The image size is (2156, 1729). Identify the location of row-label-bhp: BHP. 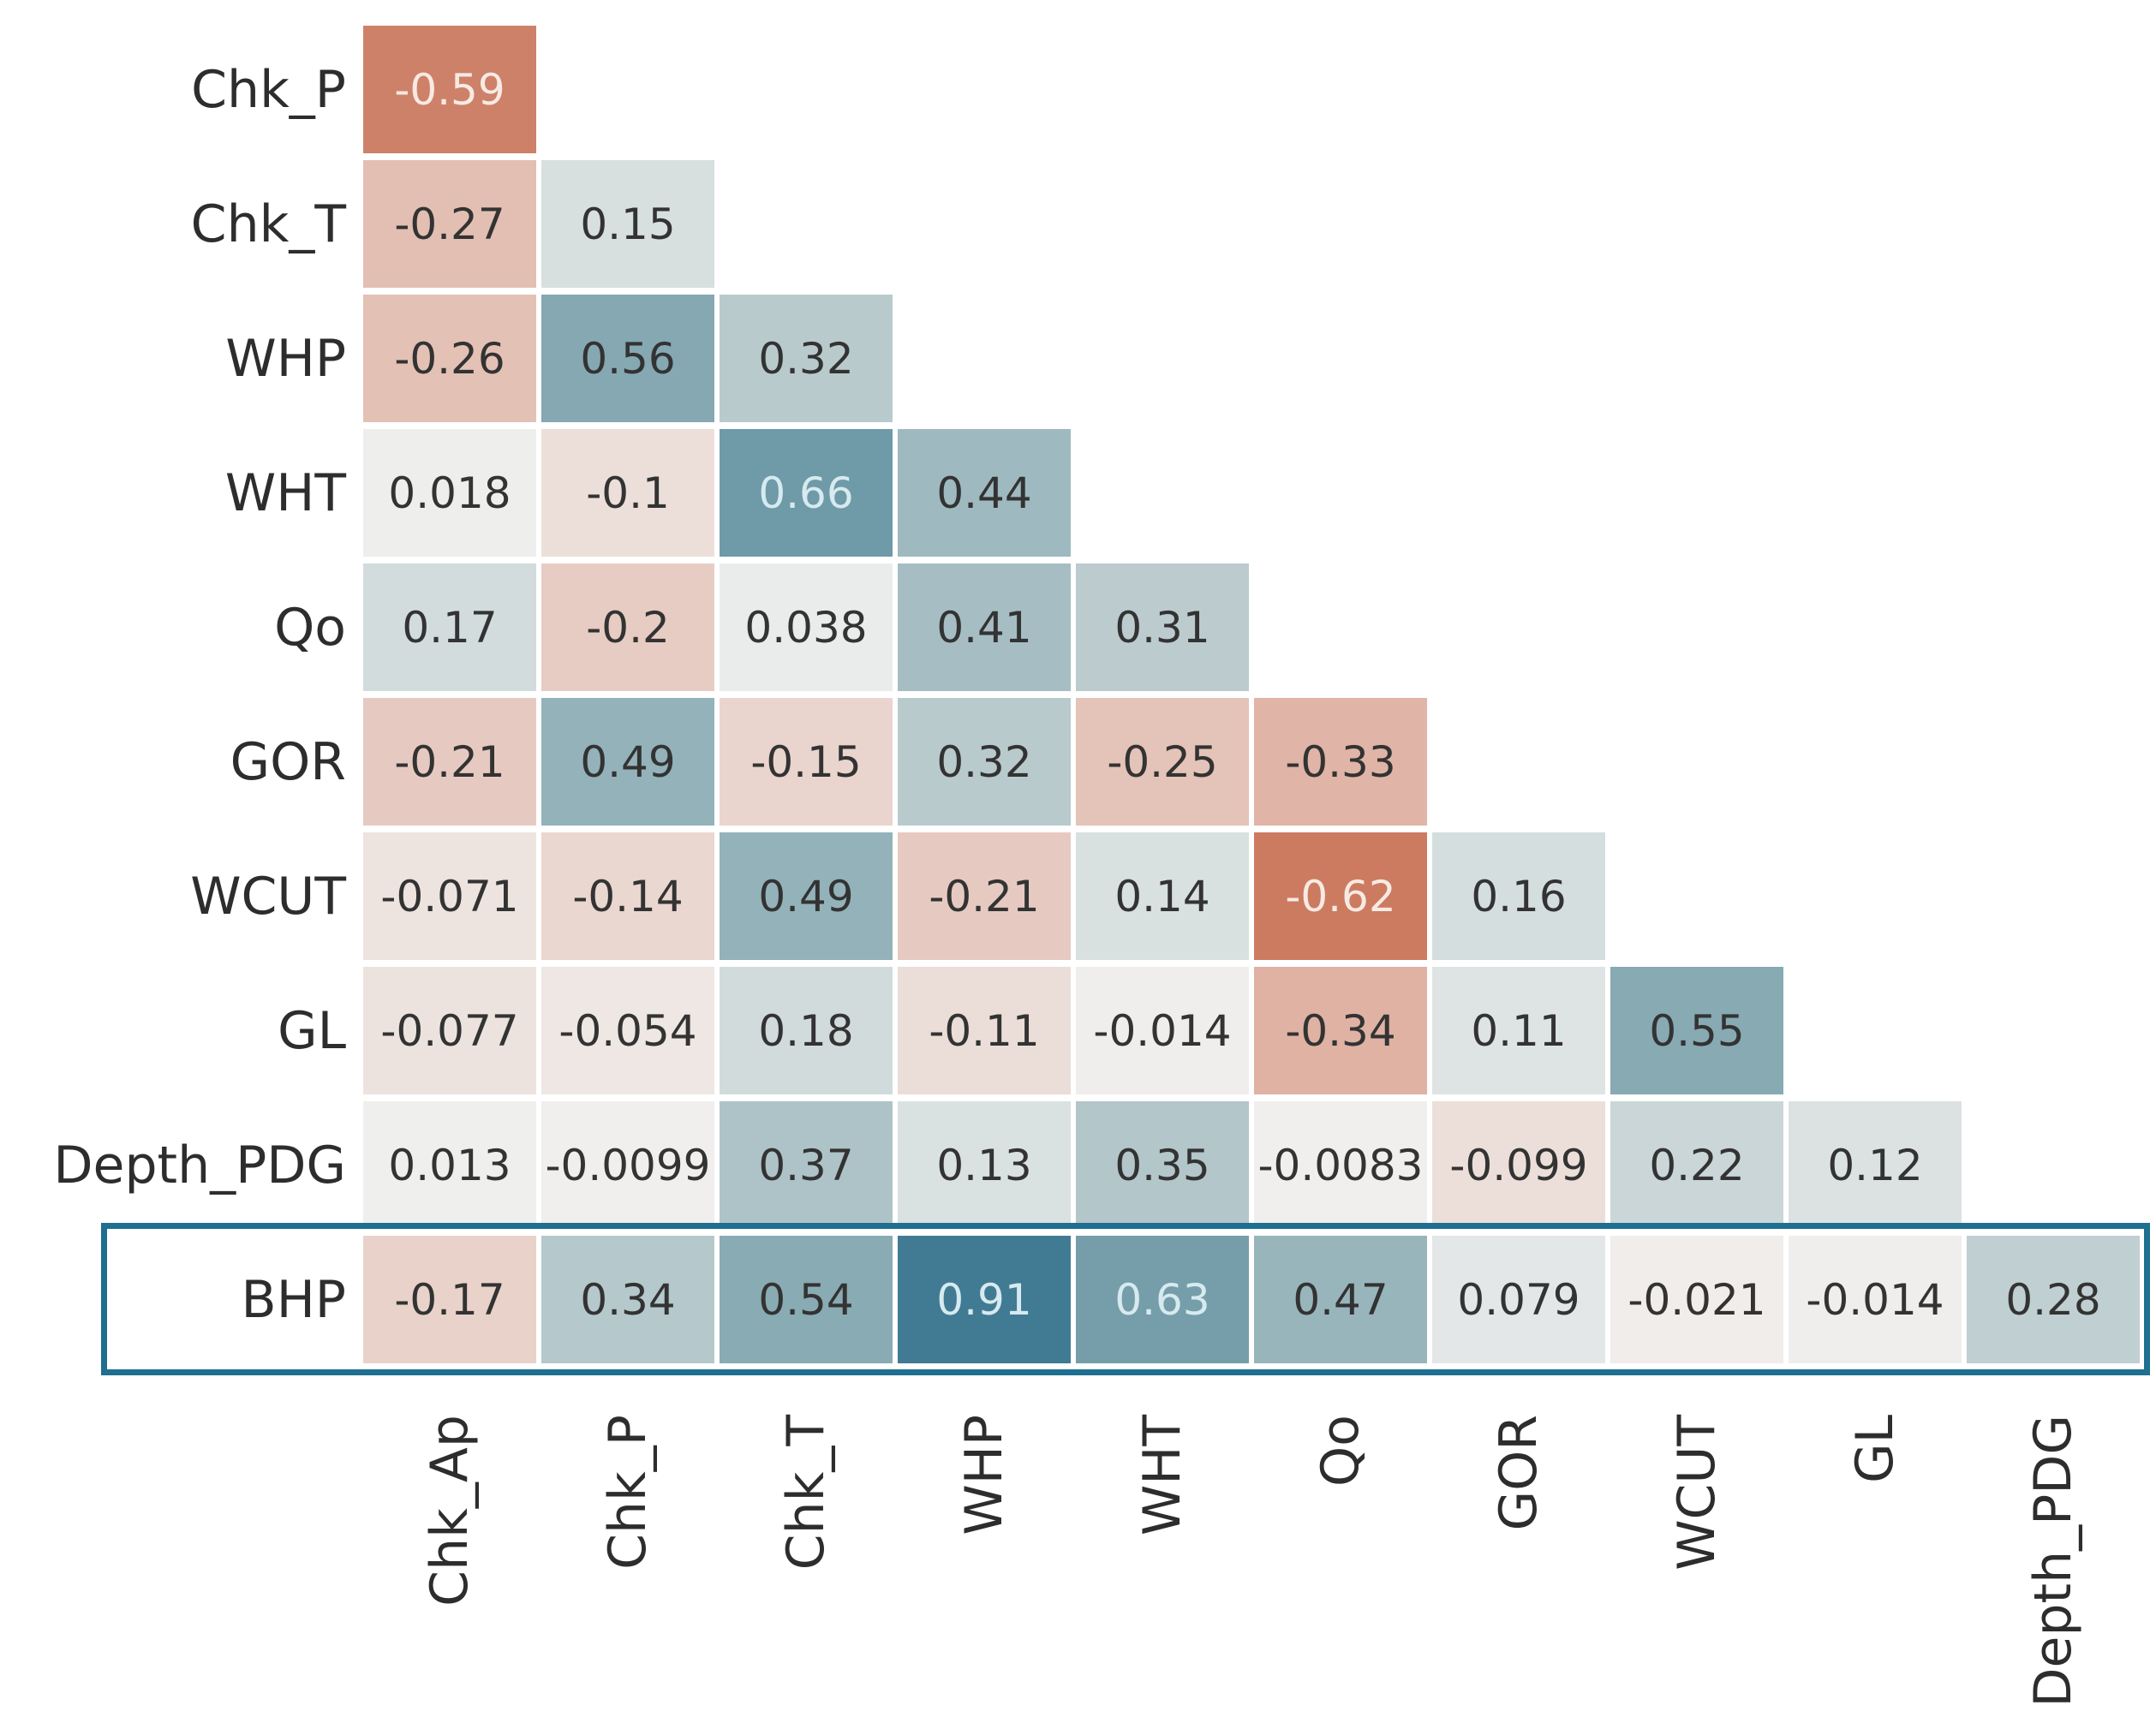
(293, 1299).